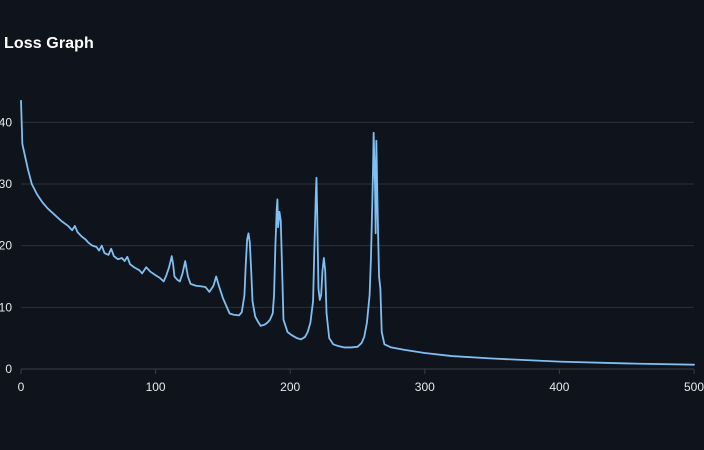 This screenshot has width=704, height=450. I want to click on y-tick-label: 30, so click(6, 184).